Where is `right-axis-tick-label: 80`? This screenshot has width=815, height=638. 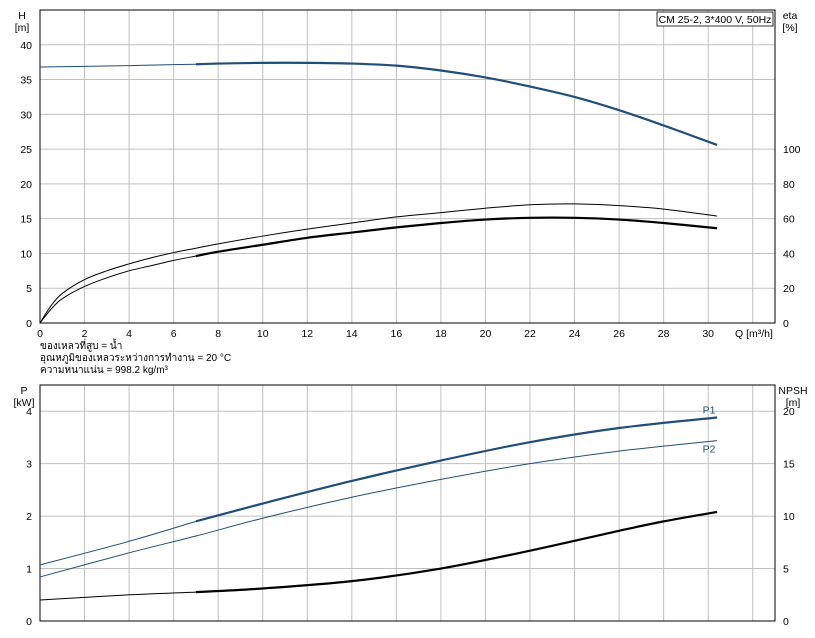
right-axis-tick-label: 80 is located at coordinates (789, 185).